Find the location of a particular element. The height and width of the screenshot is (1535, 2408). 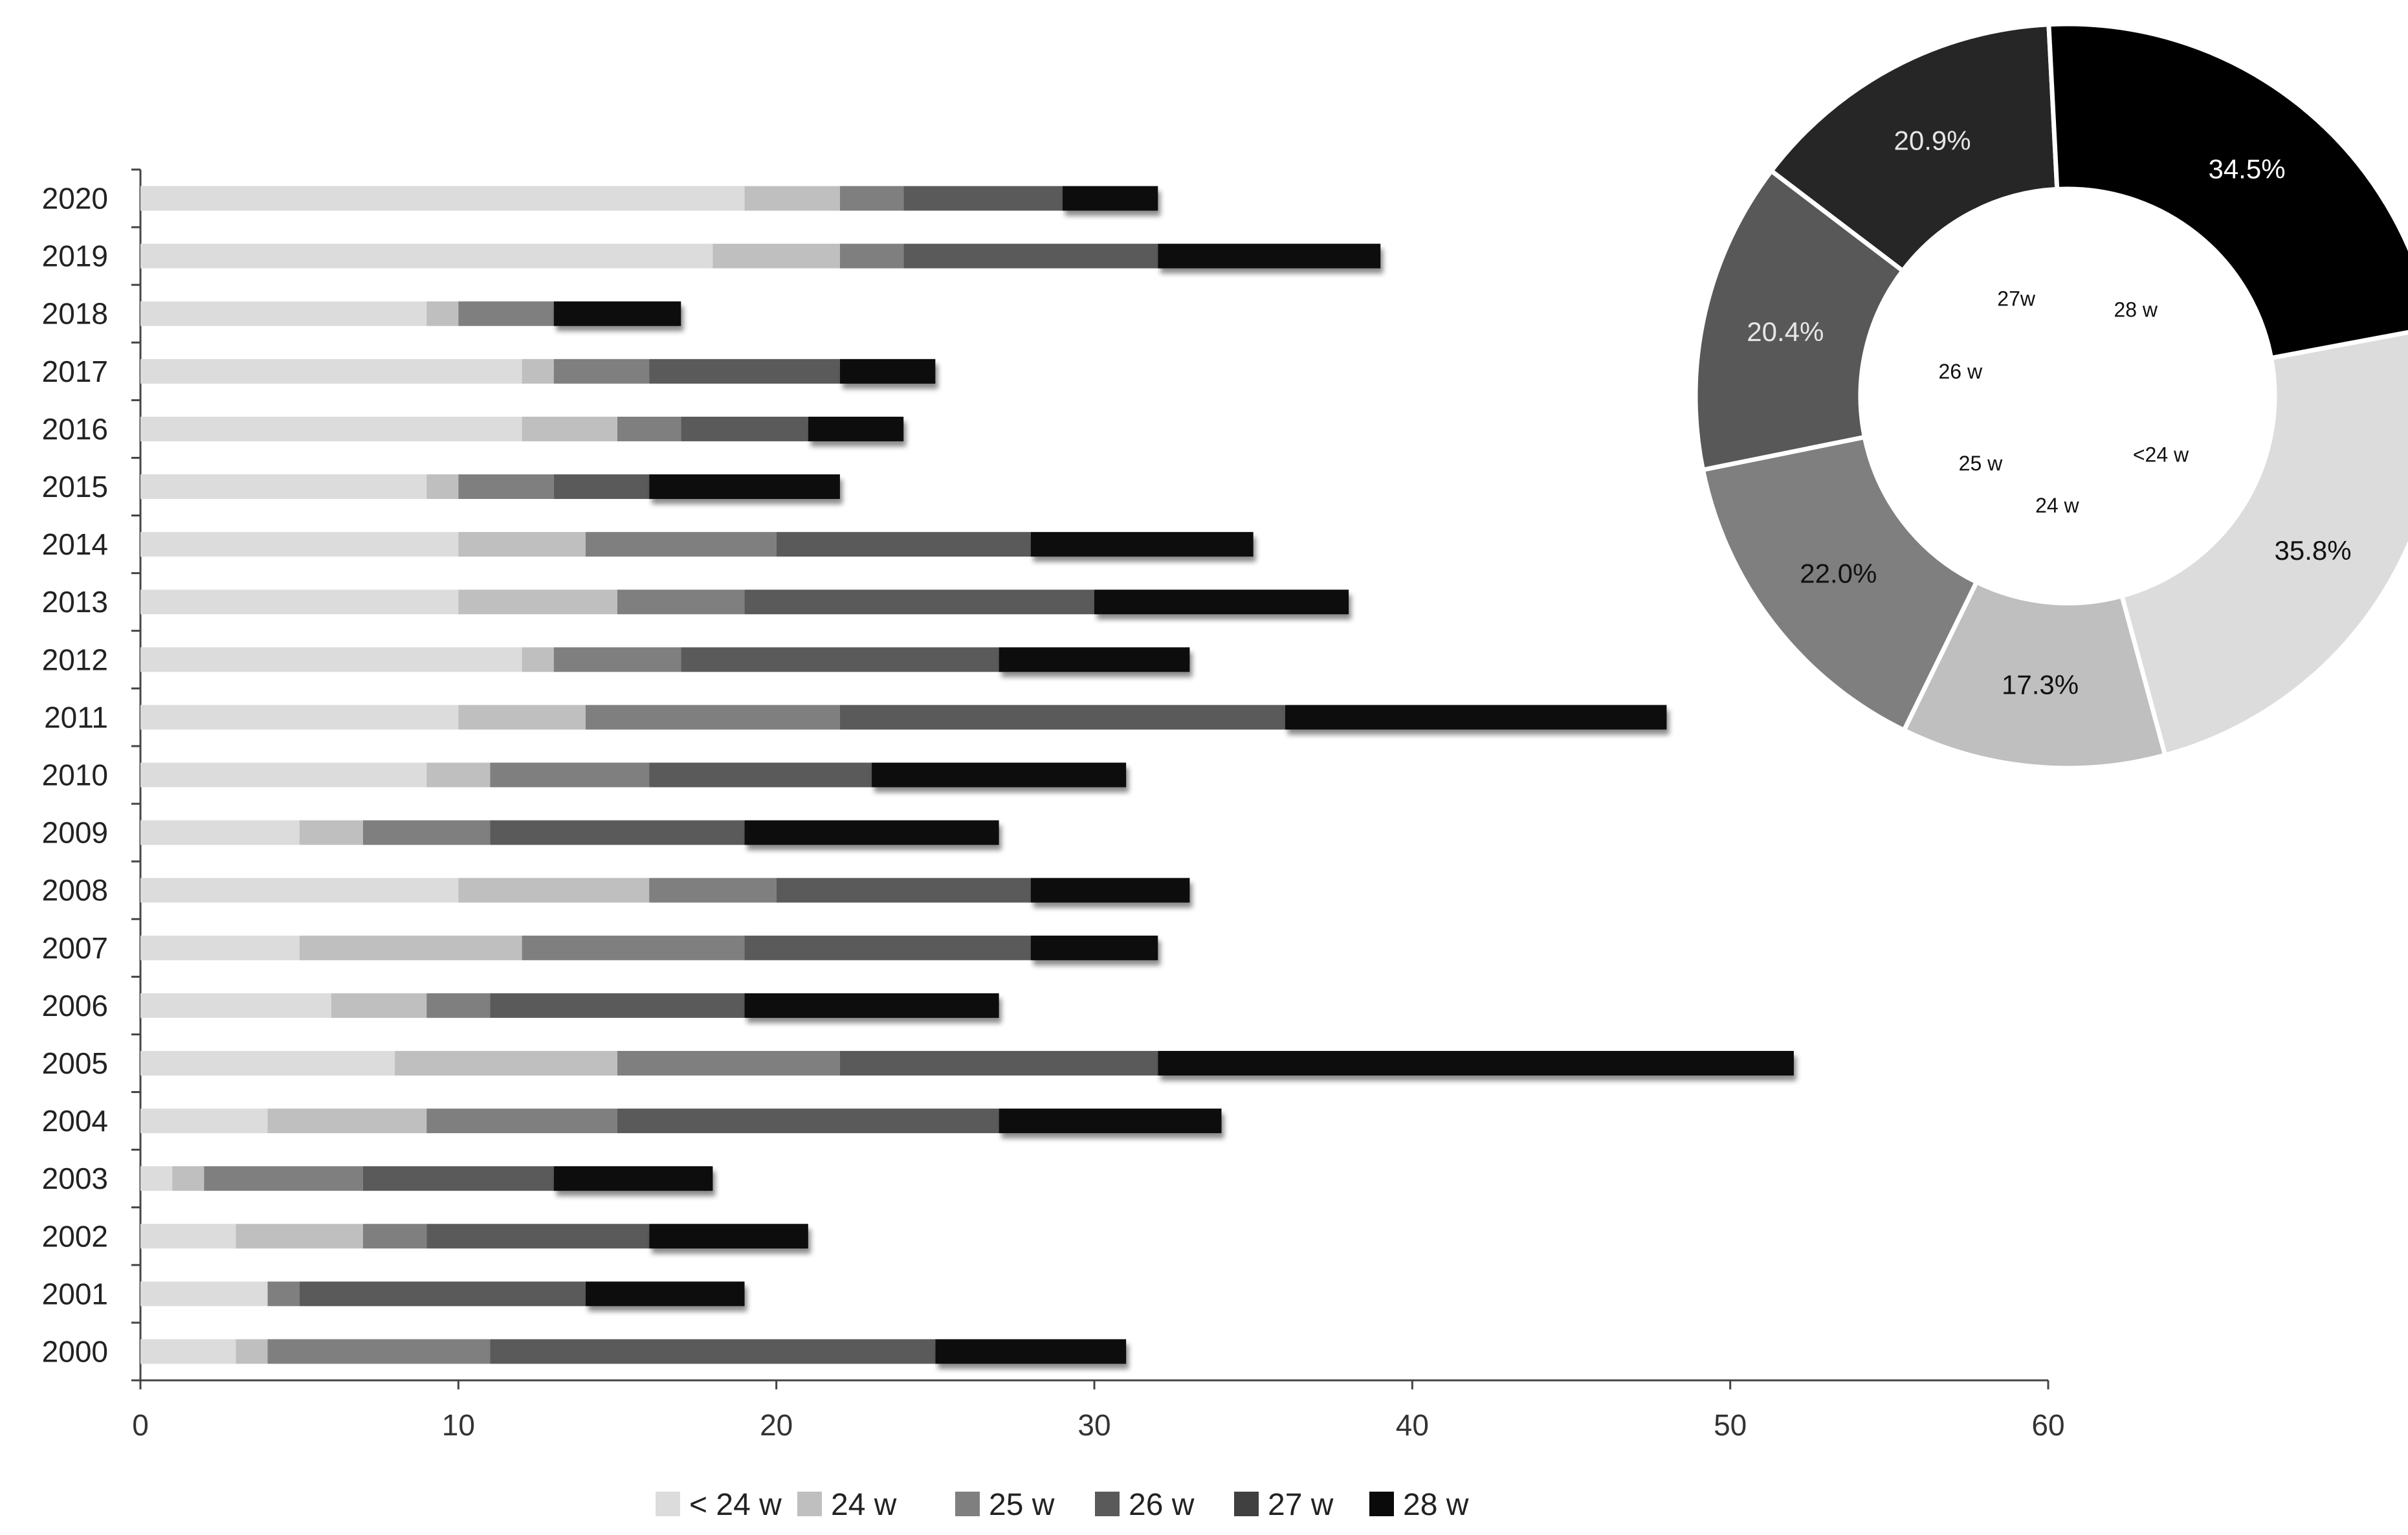

y-tick-label: 2018 is located at coordinates (75, 314).